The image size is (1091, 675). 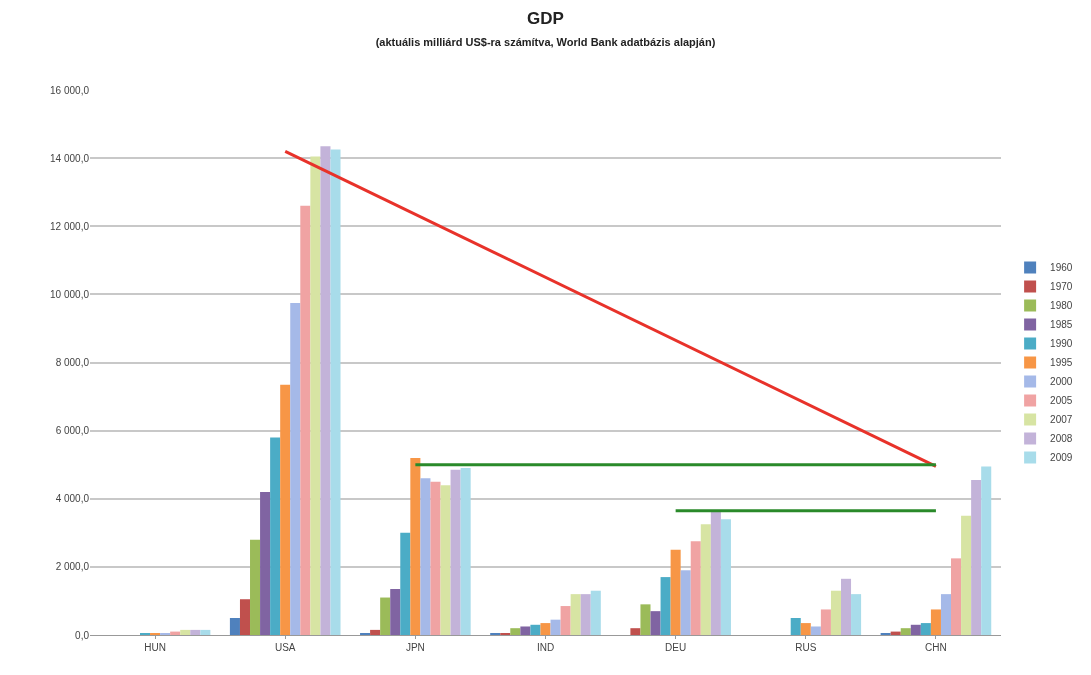 I want to click on y-tick-label: 10 000,0, so click(x=70, y=294).